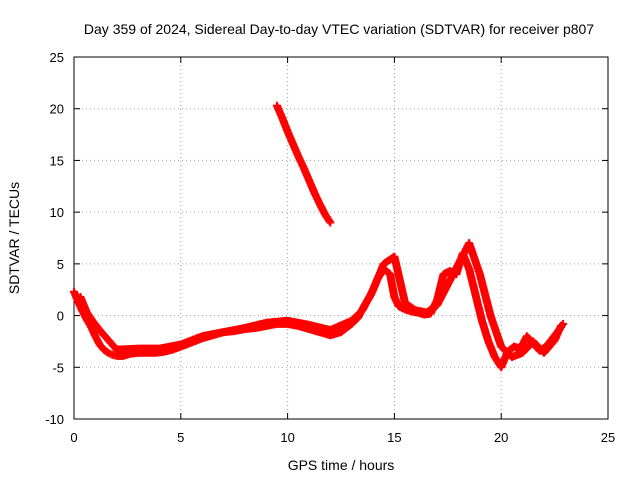  What do you see at coordinates (394, 437) in the screenshot?
I see `x-tick-label: 15` at bounding box center [394, 437].